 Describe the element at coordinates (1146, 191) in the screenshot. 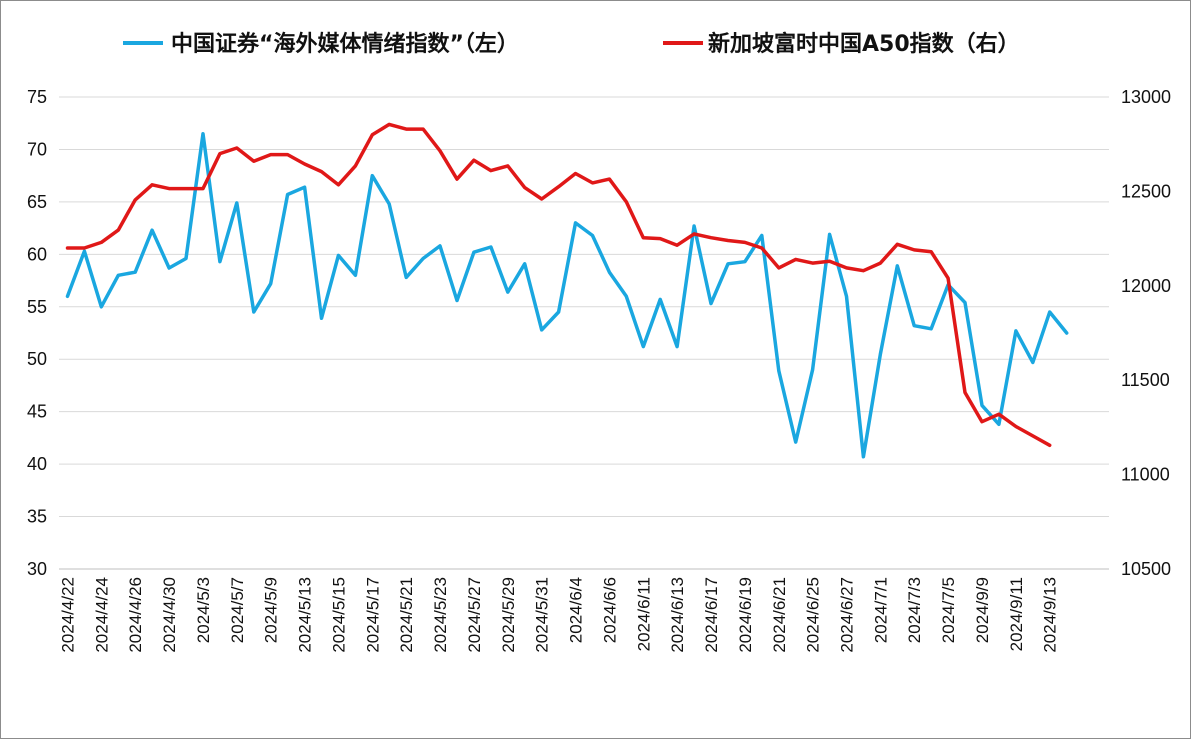

I see `right-y-tick-label: 12500` at that location.